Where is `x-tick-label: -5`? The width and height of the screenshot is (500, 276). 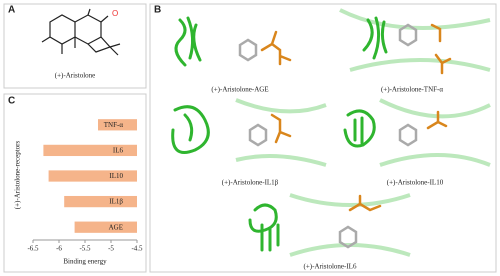
x-tick-label: -5 is located at coordinates (111, 249).